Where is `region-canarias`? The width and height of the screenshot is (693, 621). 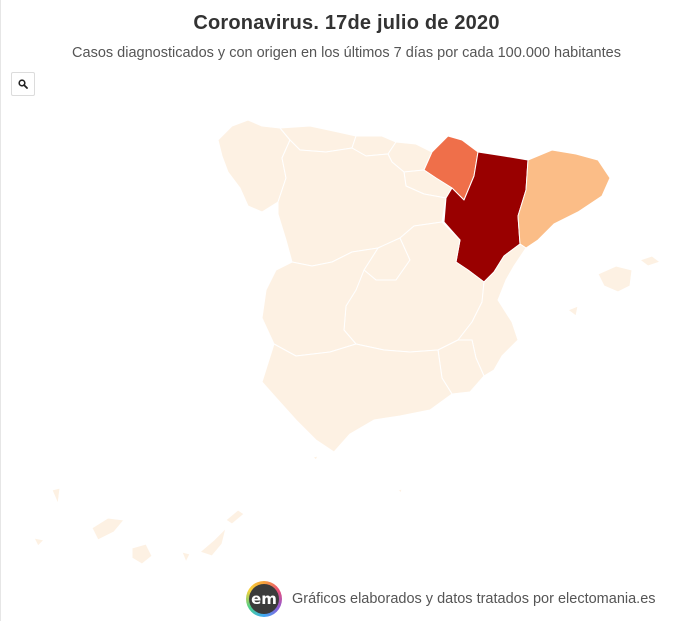
region-canarias is located at coordinates (139, 526).